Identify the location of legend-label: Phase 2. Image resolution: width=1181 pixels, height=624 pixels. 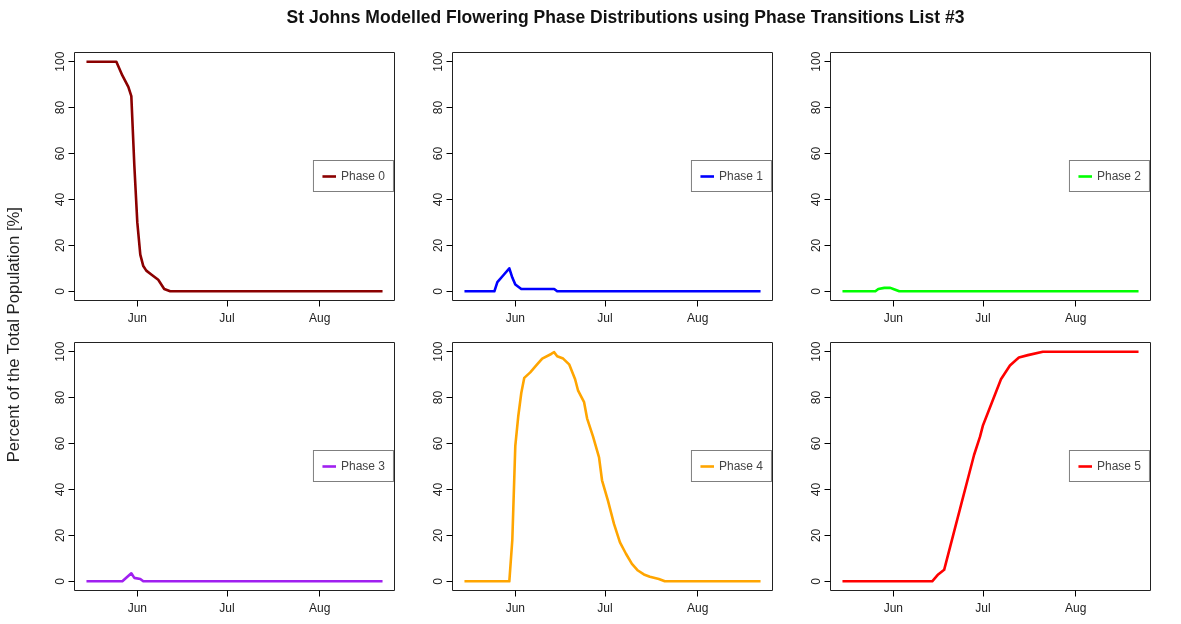
(1118, 176).